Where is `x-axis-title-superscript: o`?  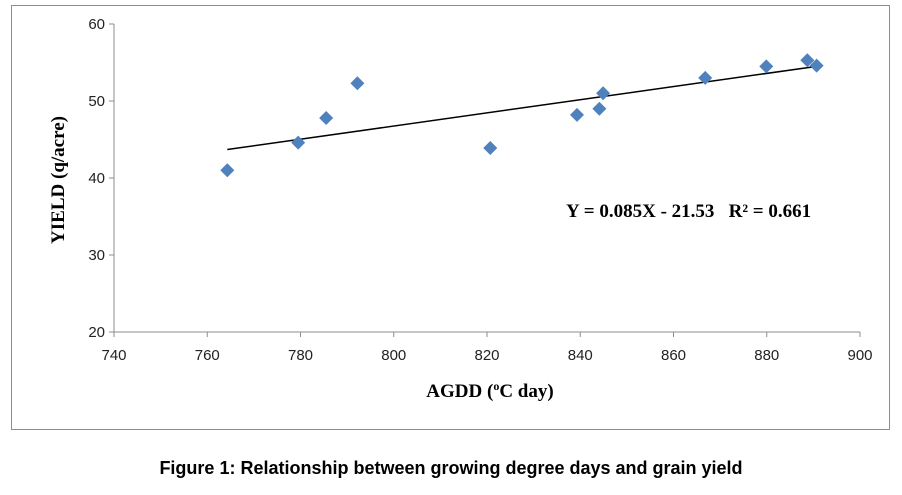 x-axis-title-superscript: o is located at coordinates (496, 386).